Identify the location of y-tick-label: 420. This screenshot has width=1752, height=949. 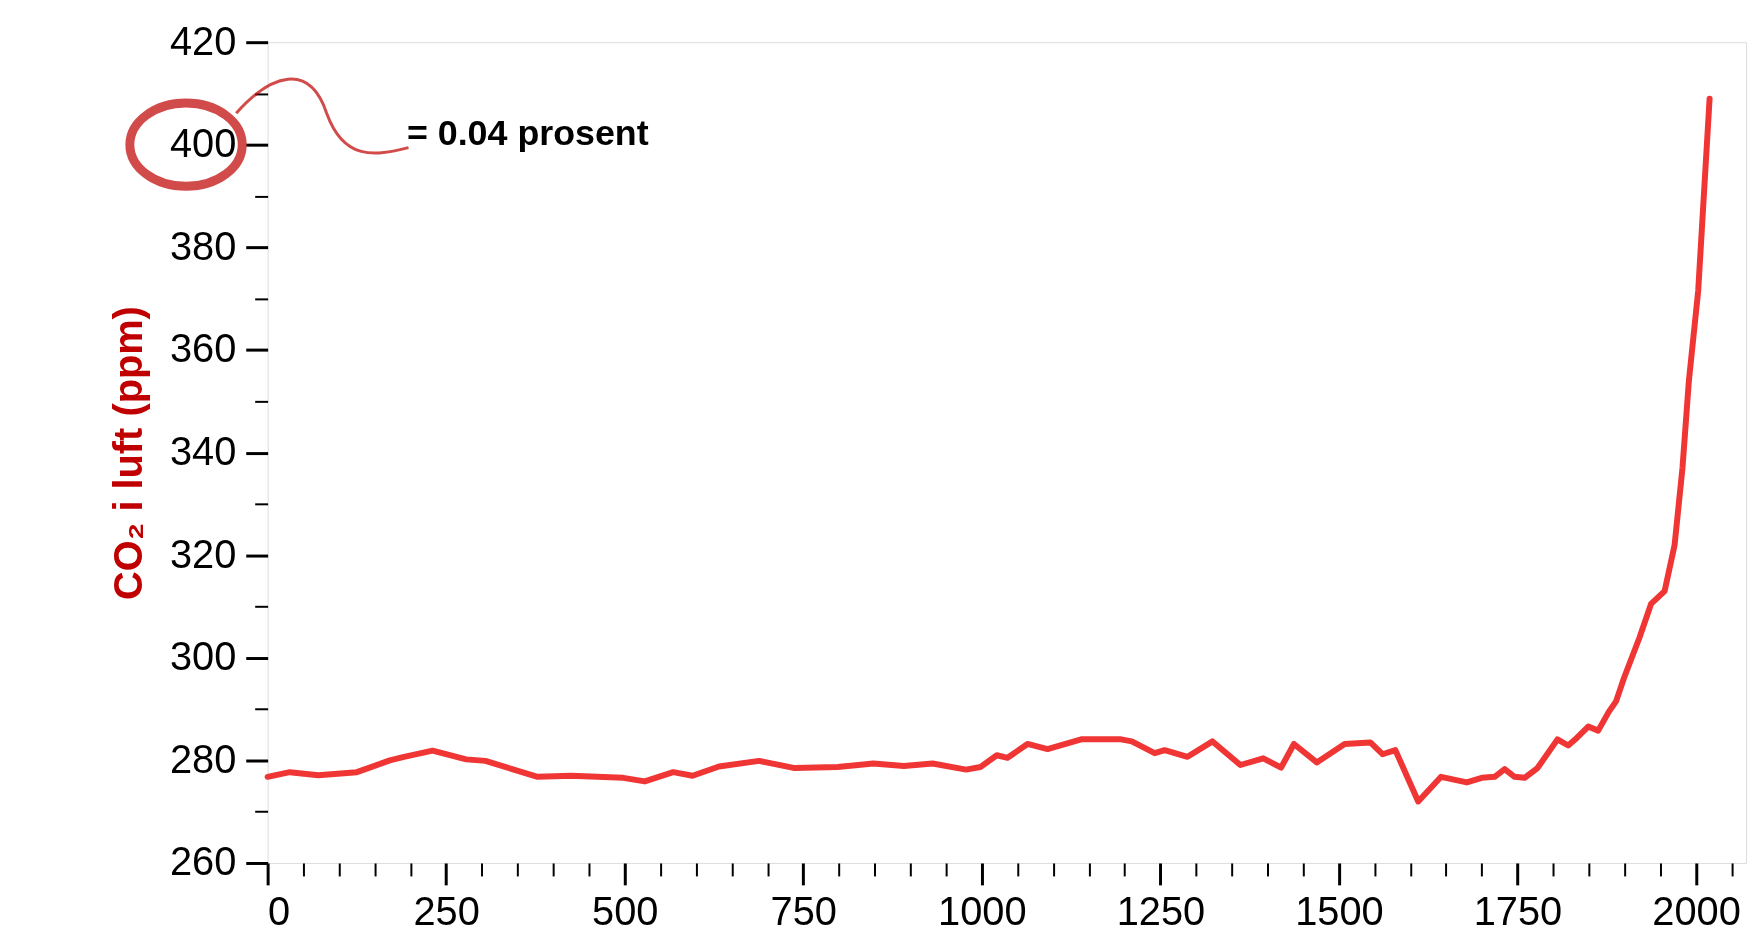
(203, 40).